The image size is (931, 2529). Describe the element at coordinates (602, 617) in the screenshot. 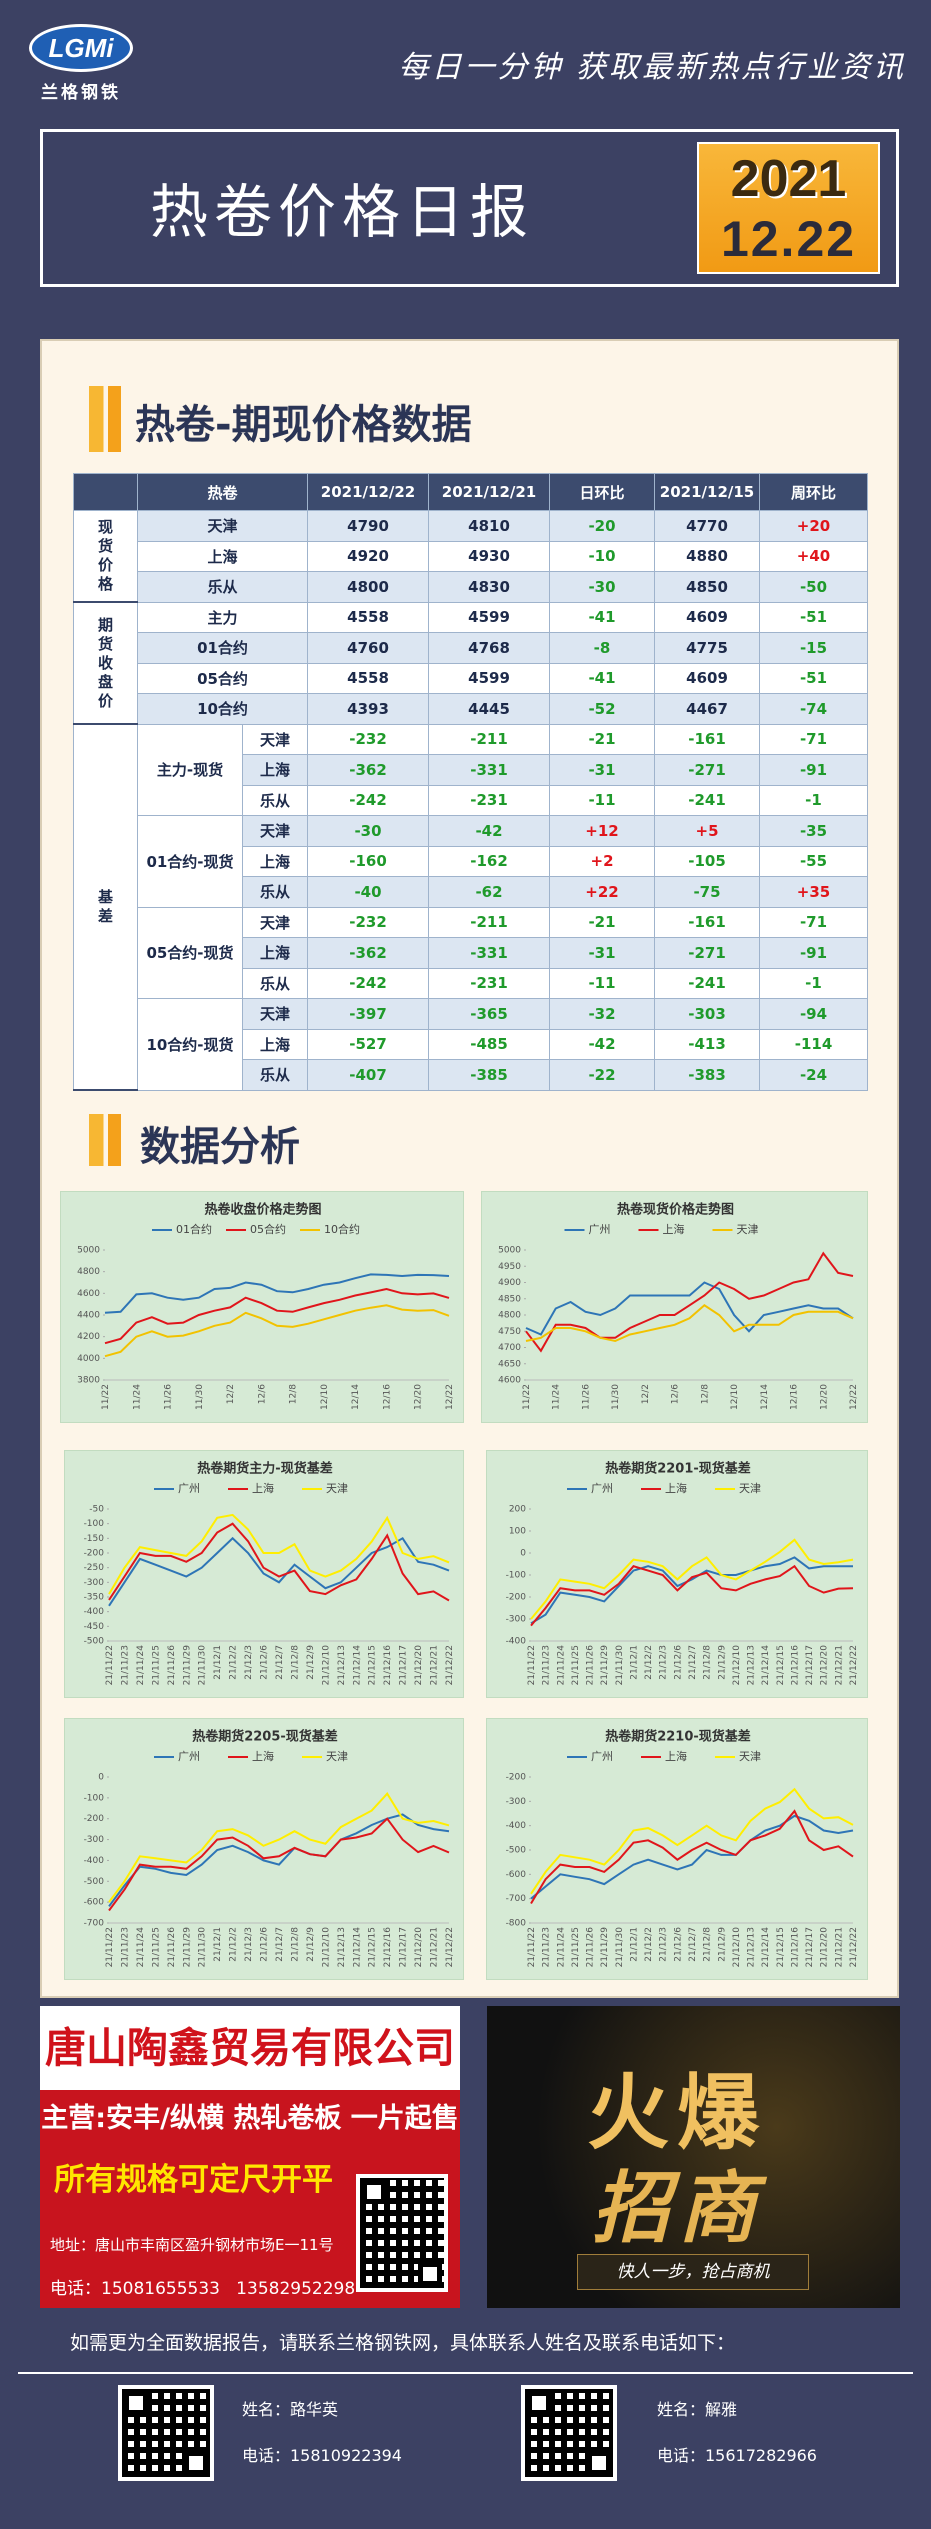

I see `value-cell: -41` at that location.